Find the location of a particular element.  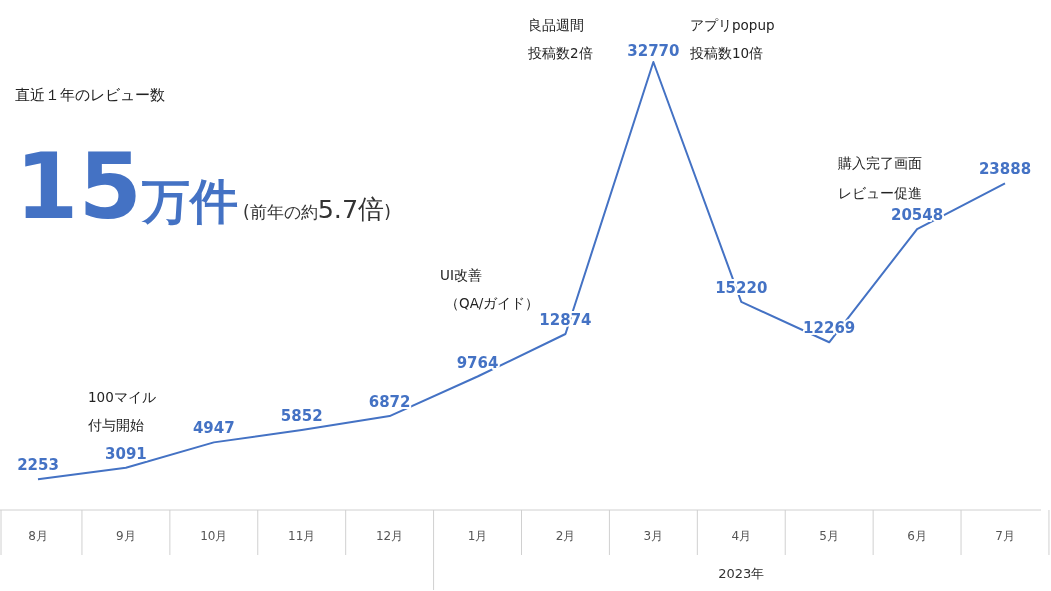

data-label: 6872 is located at coordinates (389, 402).